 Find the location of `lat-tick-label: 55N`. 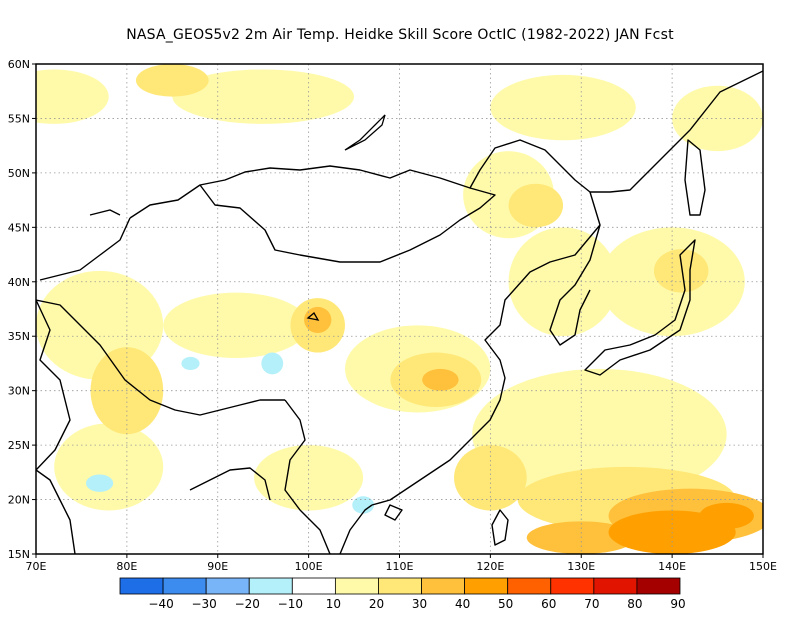

lat-tick-label: 55N is located at coordinates (19, 118).